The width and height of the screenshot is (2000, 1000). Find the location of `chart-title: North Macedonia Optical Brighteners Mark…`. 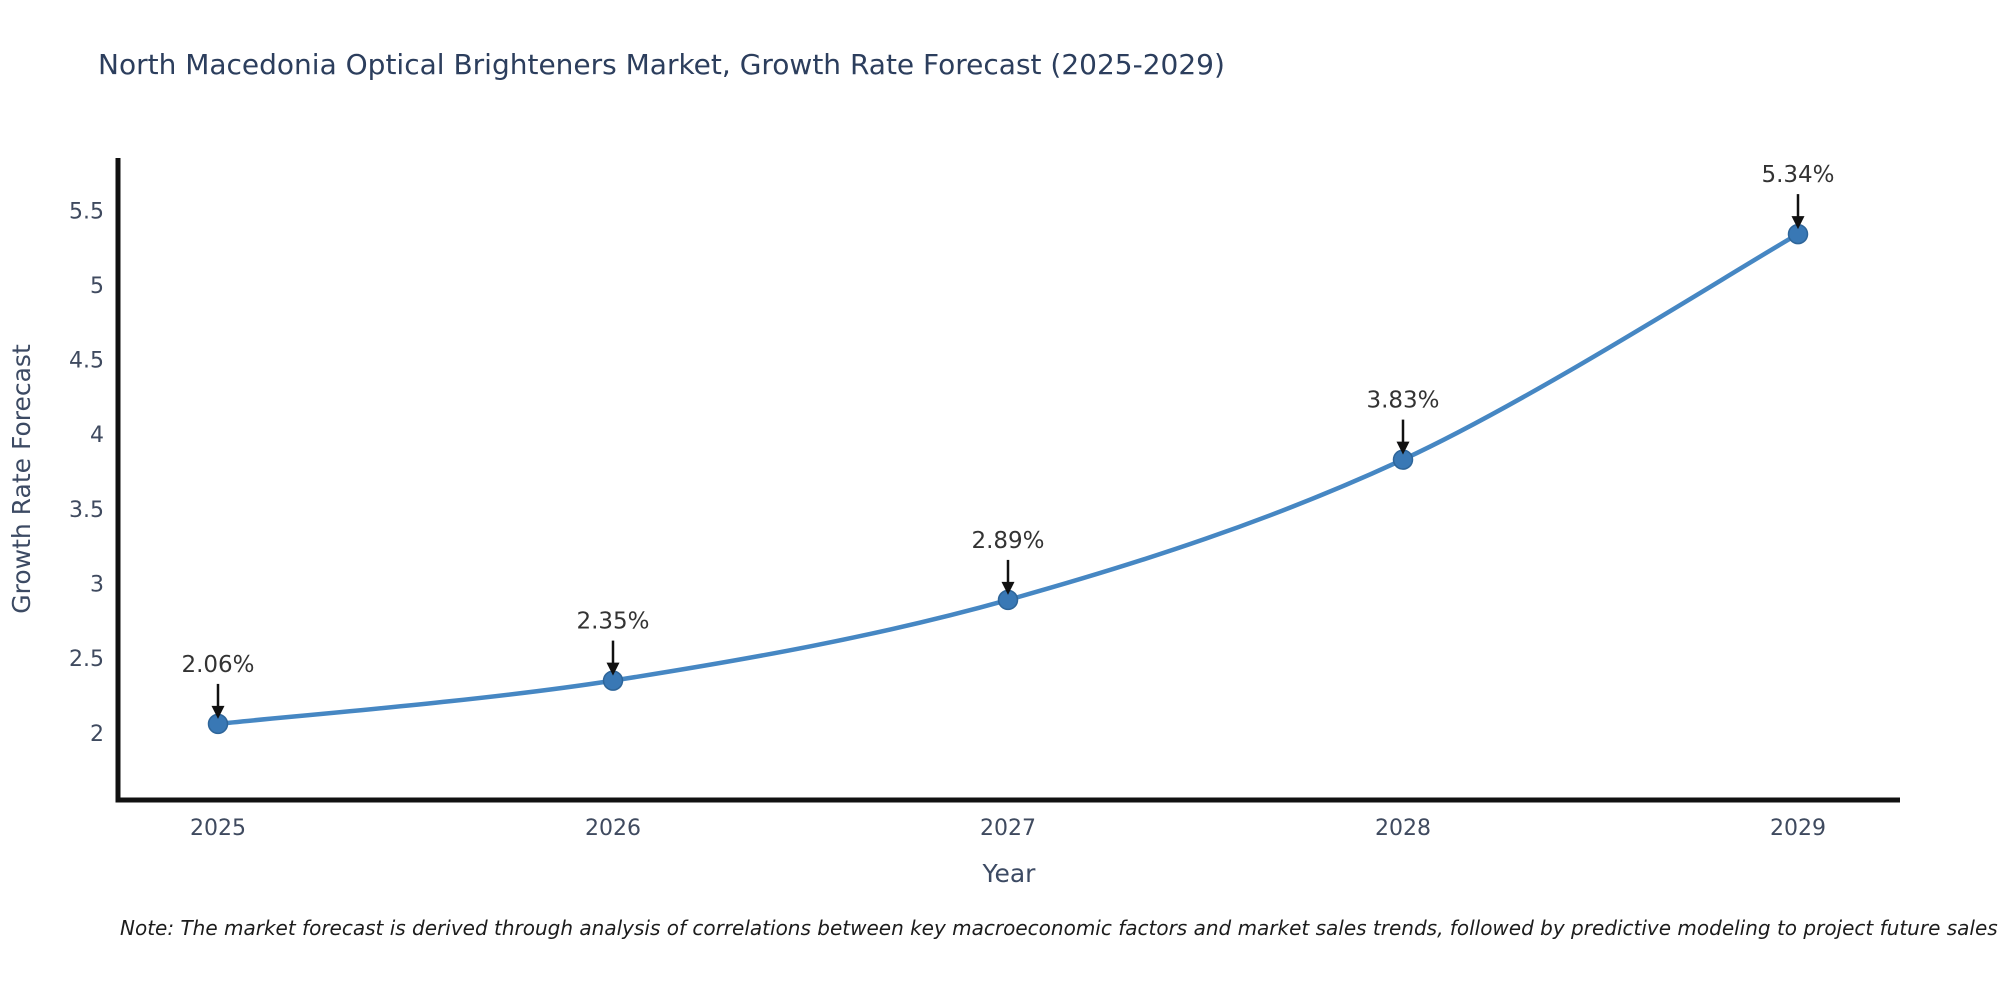

chart-title: North Macedonia Optical Brighteners Mark… is located at coordinates (661, 64).